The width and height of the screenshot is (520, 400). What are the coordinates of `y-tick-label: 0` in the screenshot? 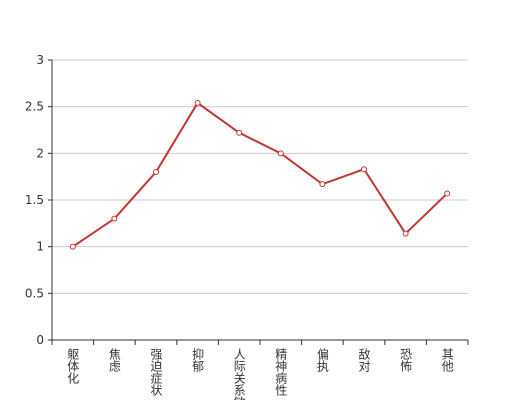 It's located at (40, 340).